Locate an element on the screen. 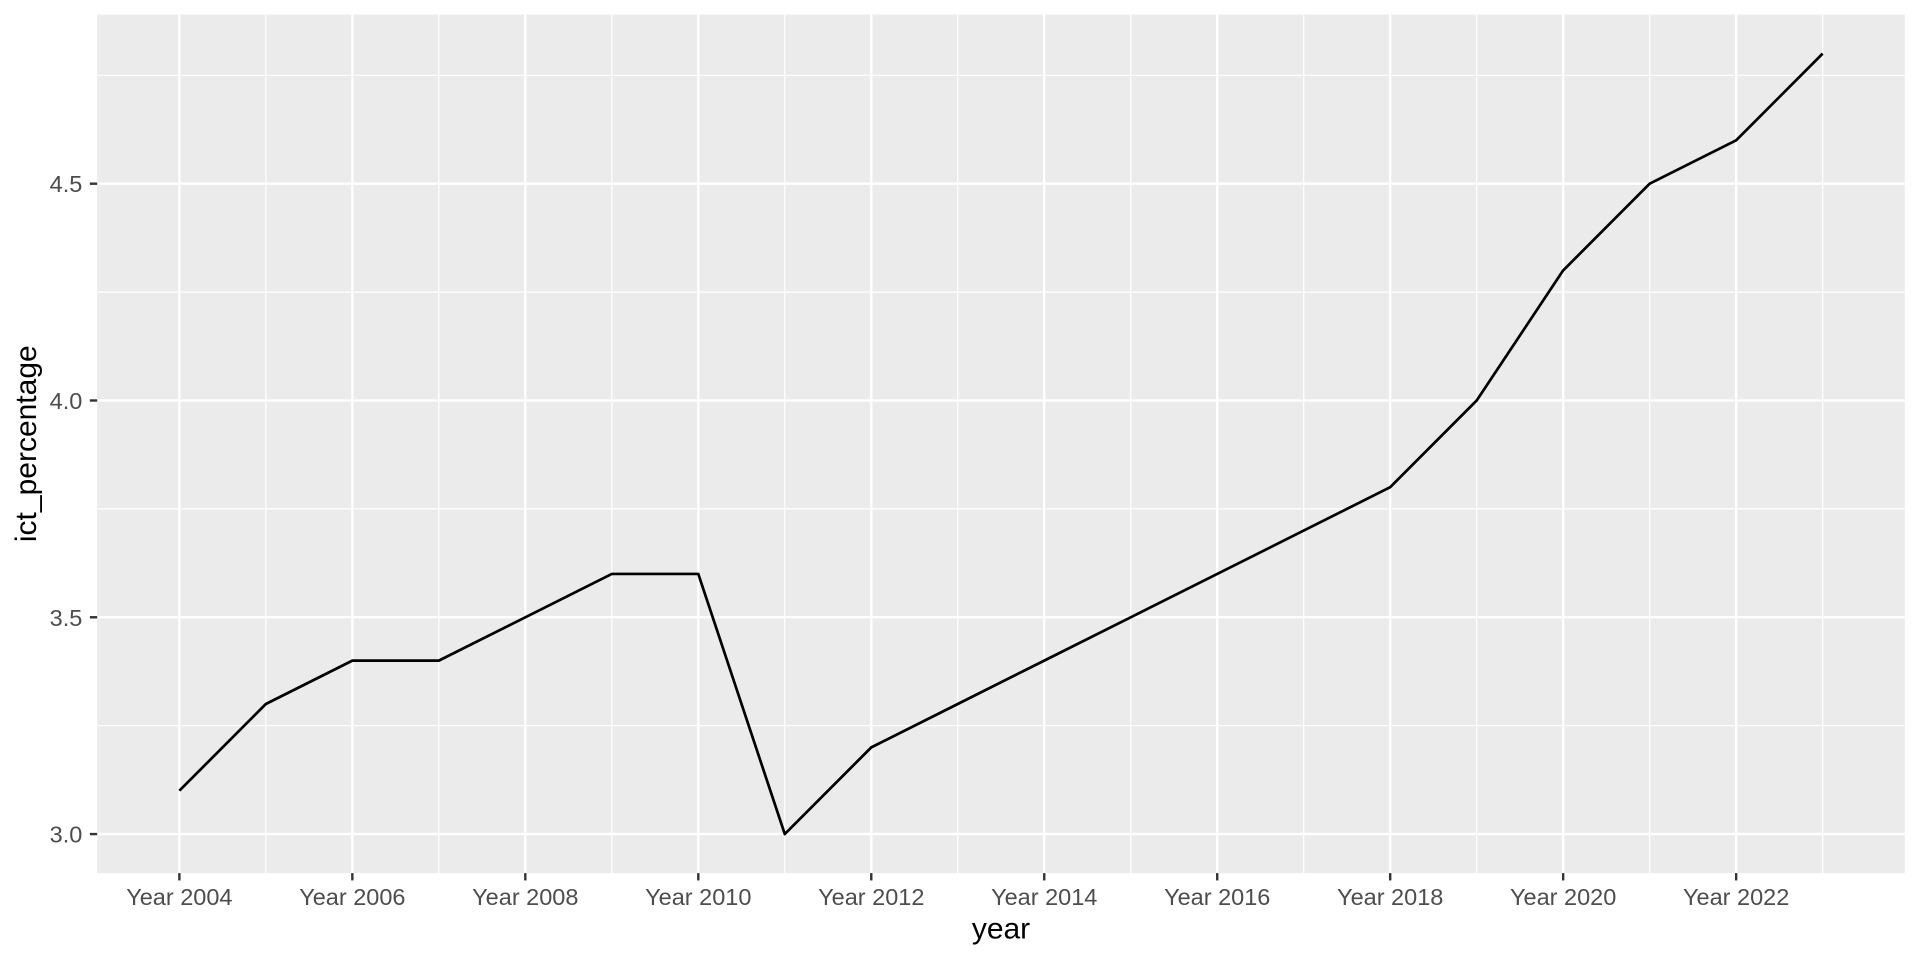 The image size is (1920, 960). svg-text: 3.0 is located at coordinates (66, 835).